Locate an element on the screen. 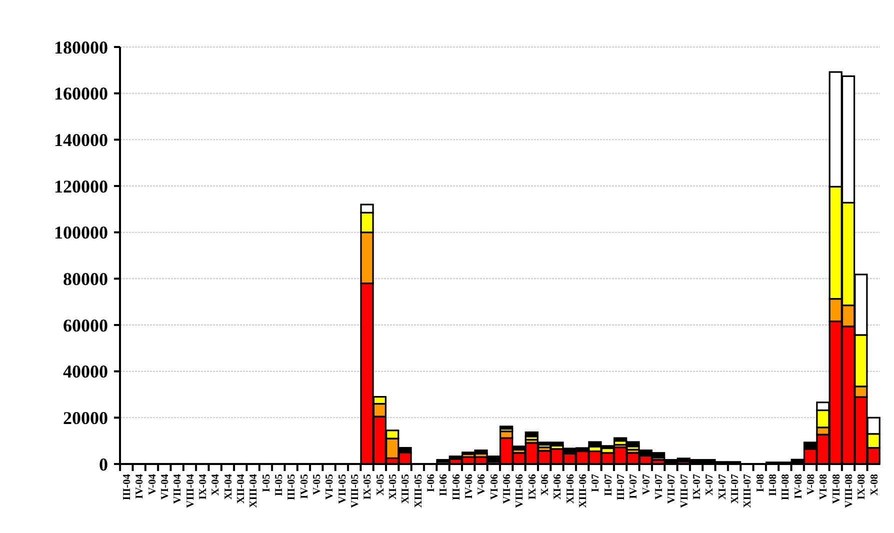  x-tick-label: IV-08 is located at coordinates (798, 486).